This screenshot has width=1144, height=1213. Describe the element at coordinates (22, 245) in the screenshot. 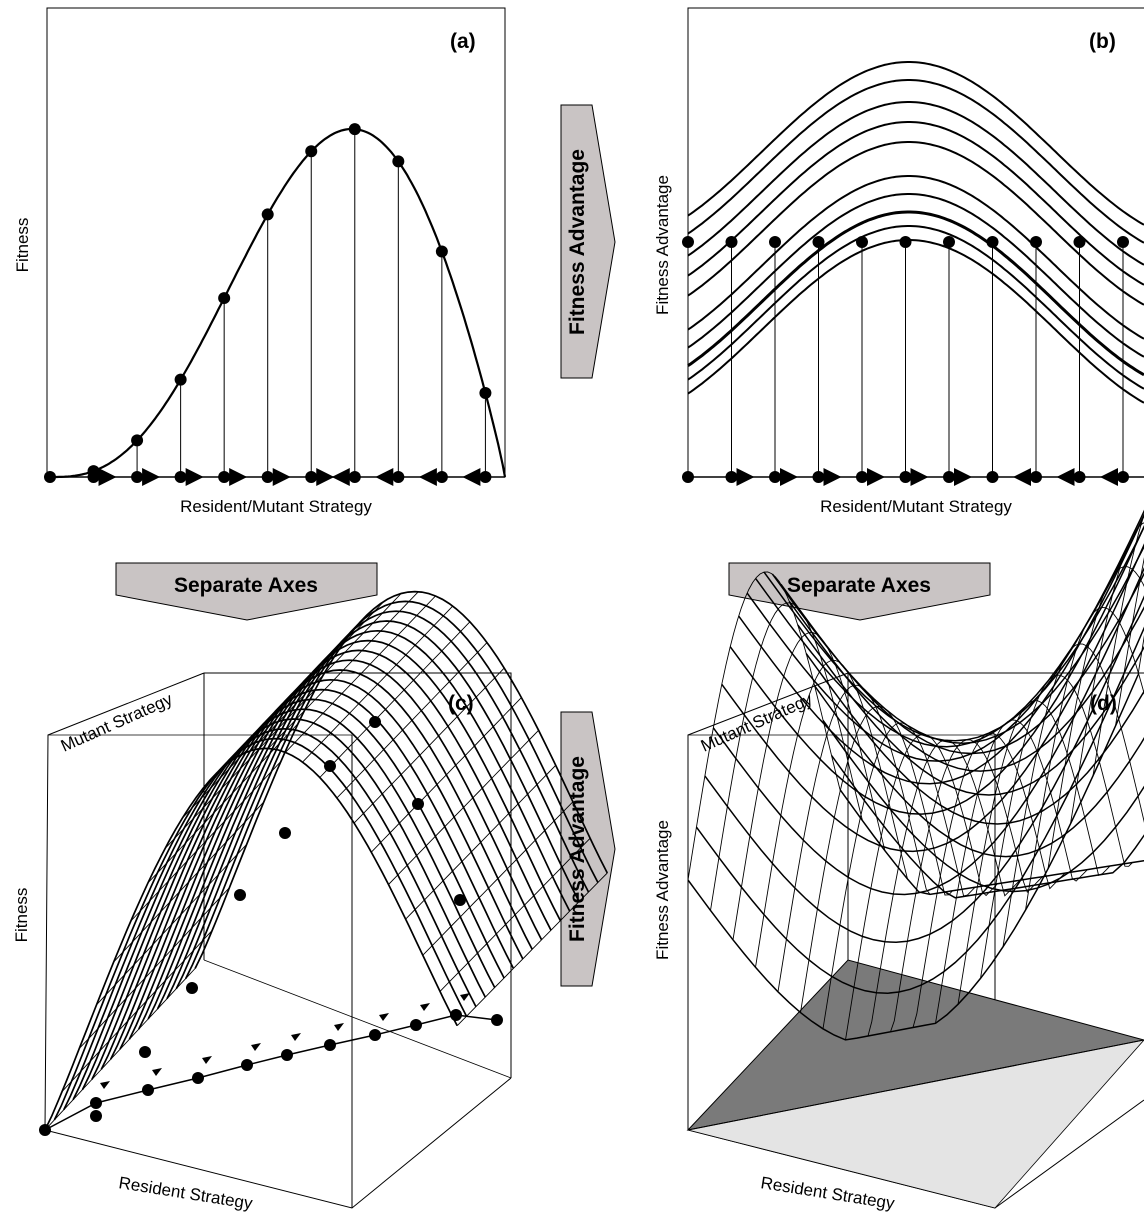

I see `panel-a-ylabel: Fitness` at that location.